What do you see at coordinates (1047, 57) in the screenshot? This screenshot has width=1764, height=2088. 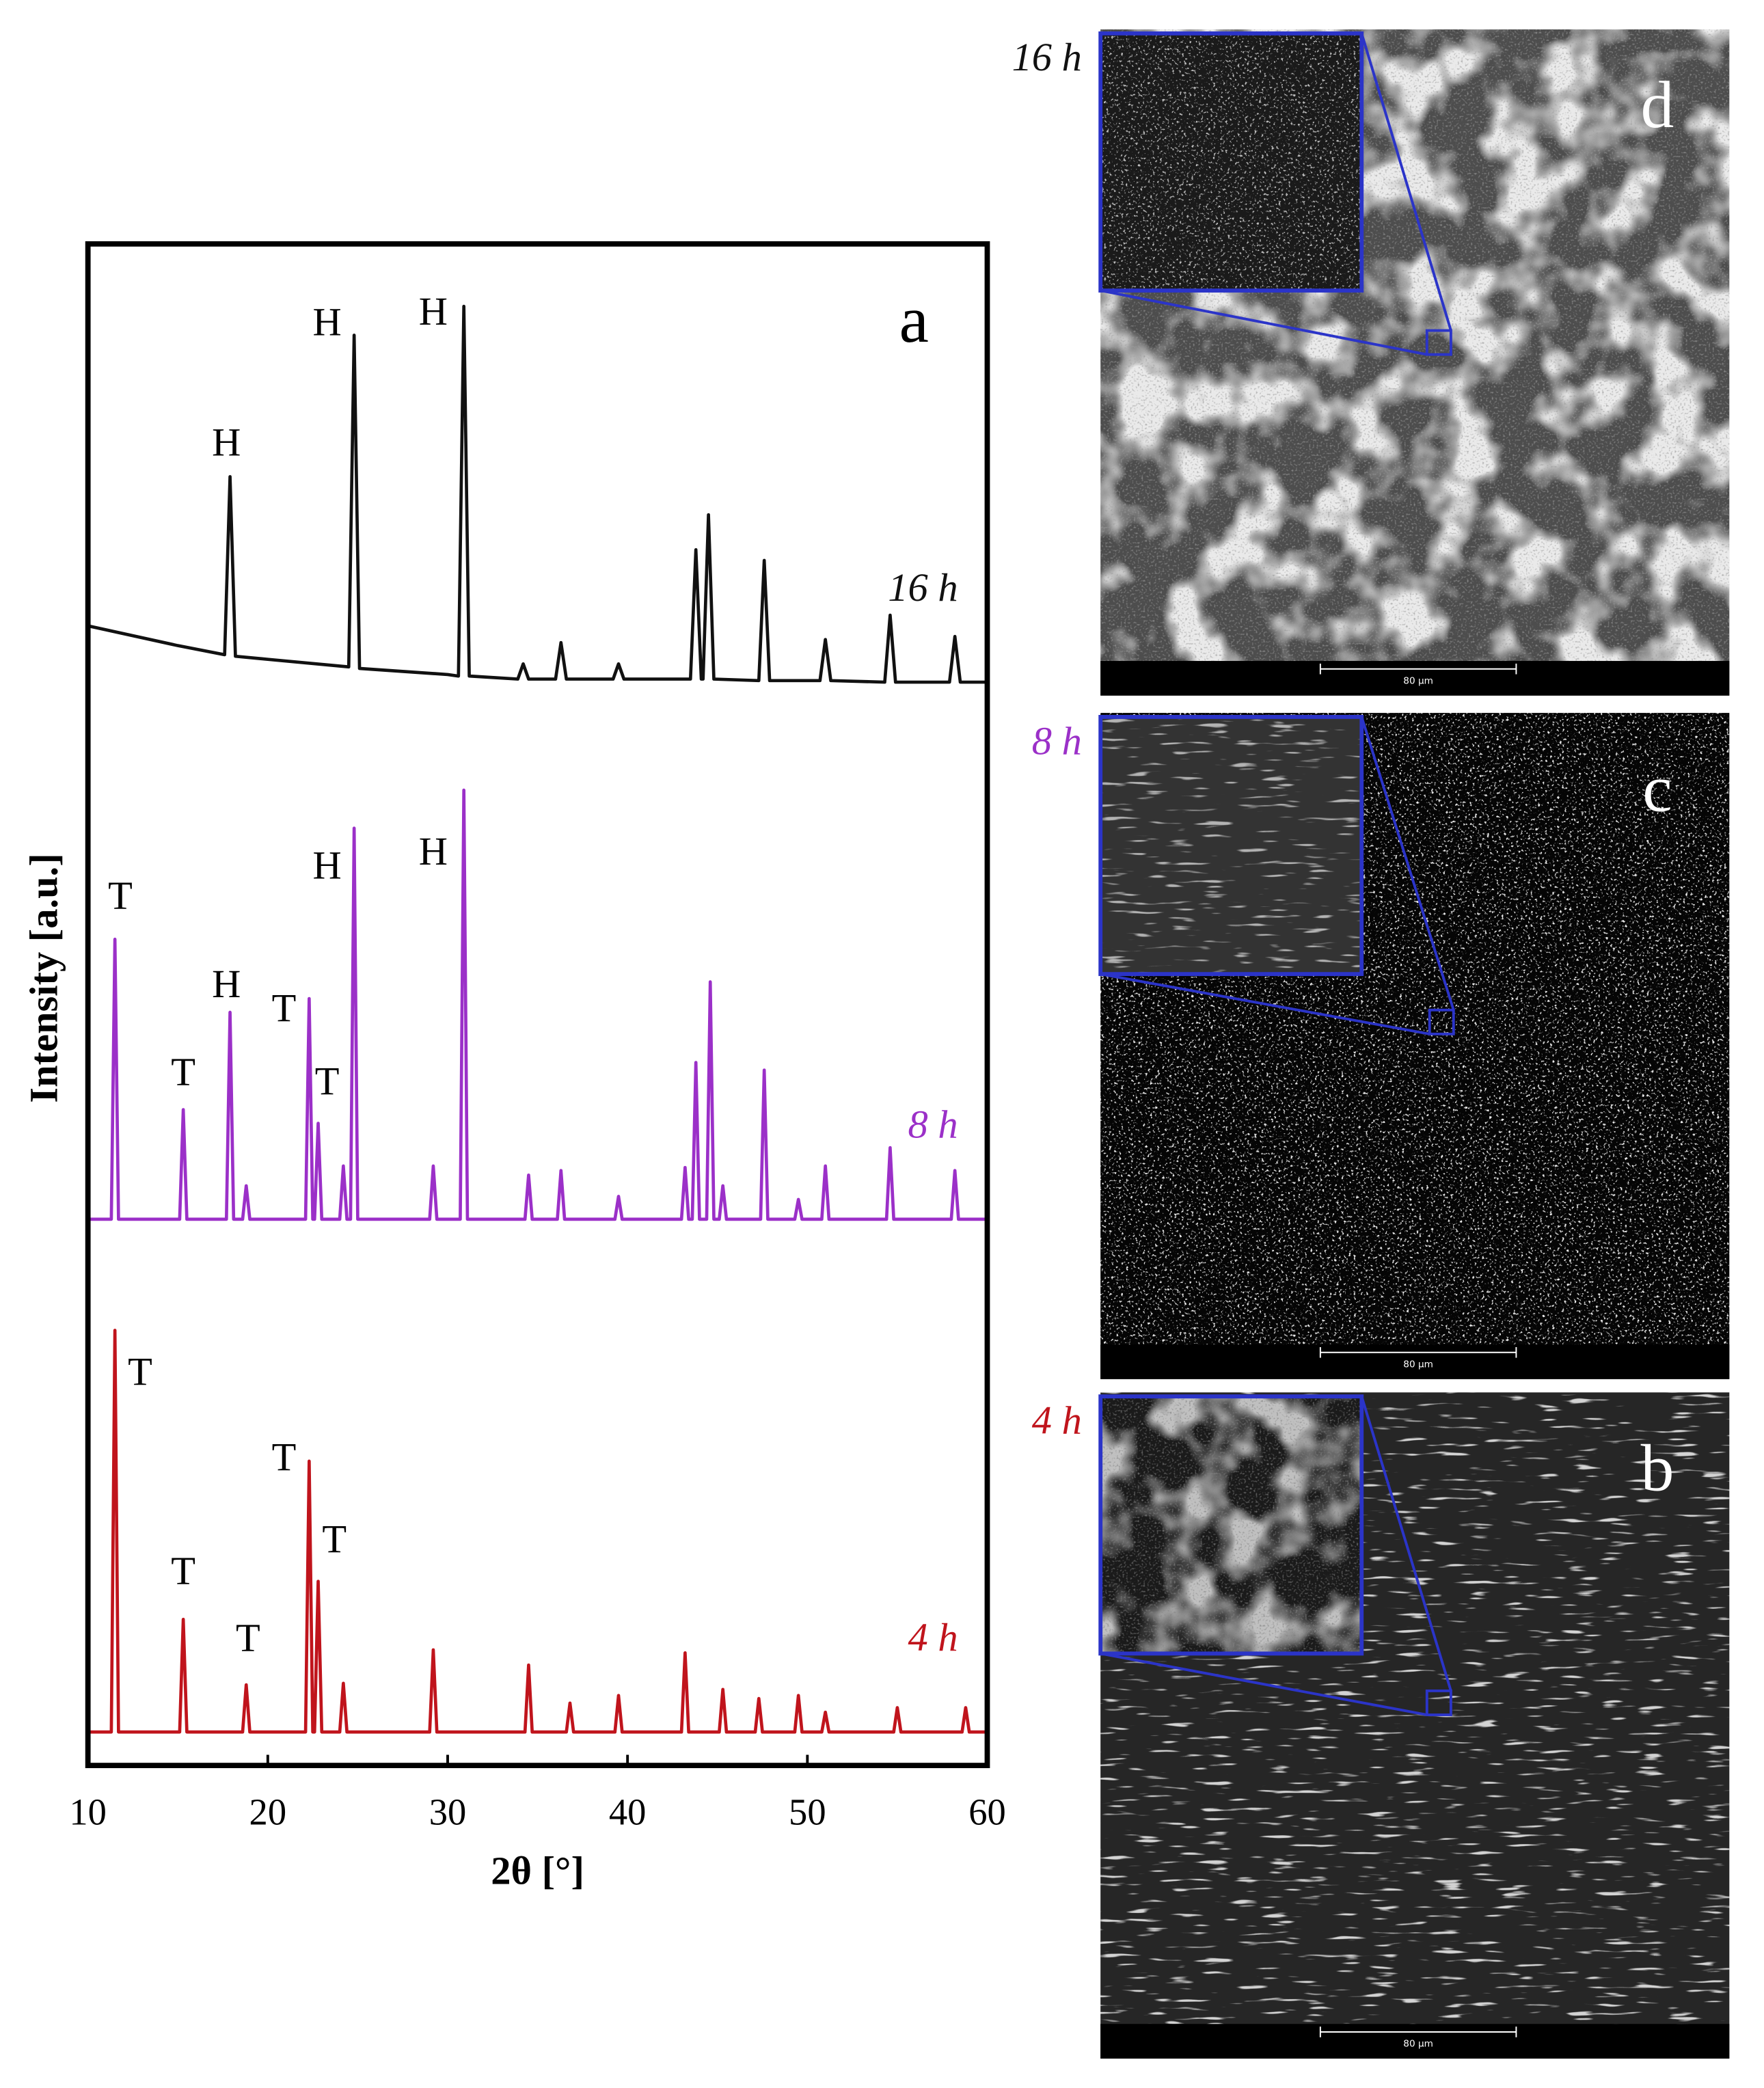 I see `time-label: 16 h` at bounding box center [1047, 57].